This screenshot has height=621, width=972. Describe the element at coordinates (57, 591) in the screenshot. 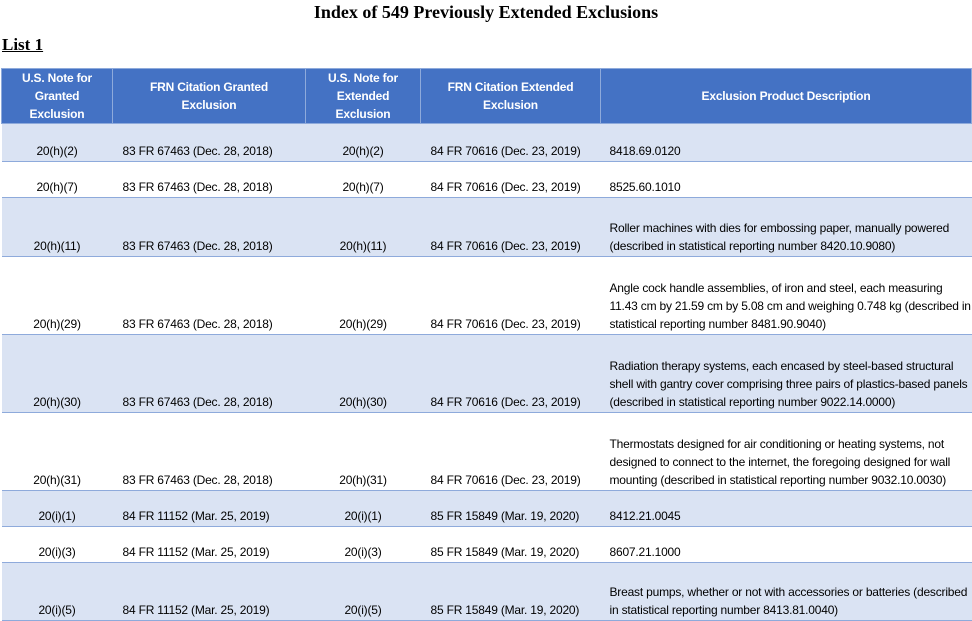

I see `cell-us-note-granted: 20(i)(5)` at that location.